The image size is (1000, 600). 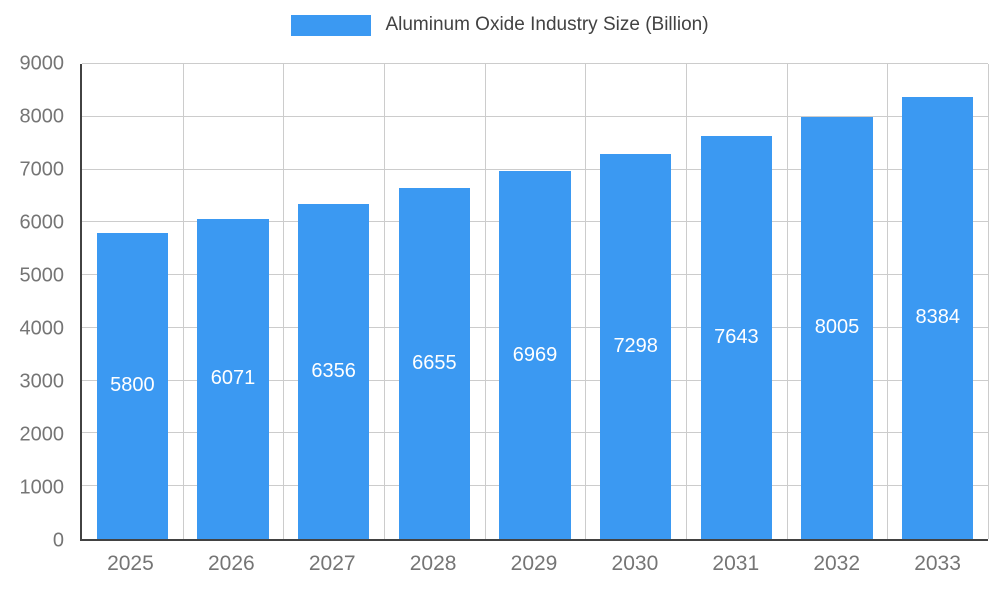 I want to click on bar: 8005, so click(x=837, y=327).